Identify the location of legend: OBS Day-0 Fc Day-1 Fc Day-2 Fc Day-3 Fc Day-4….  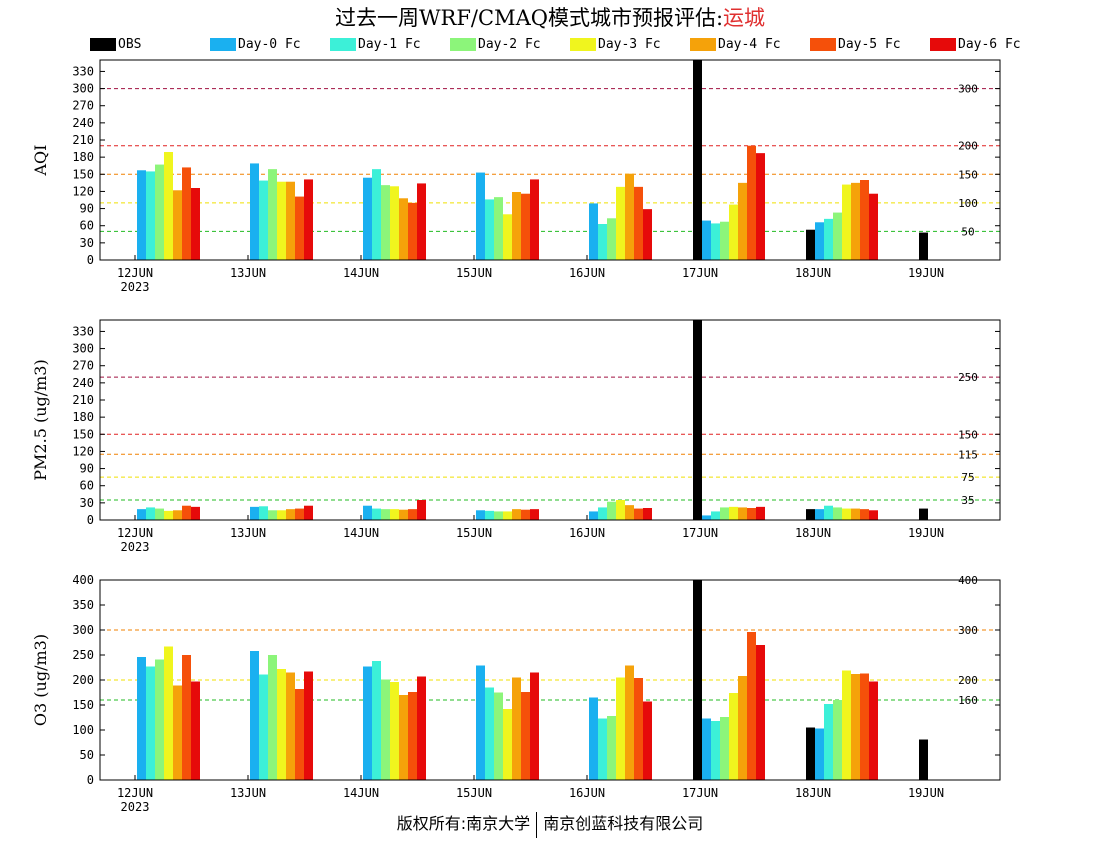
(550, 45).